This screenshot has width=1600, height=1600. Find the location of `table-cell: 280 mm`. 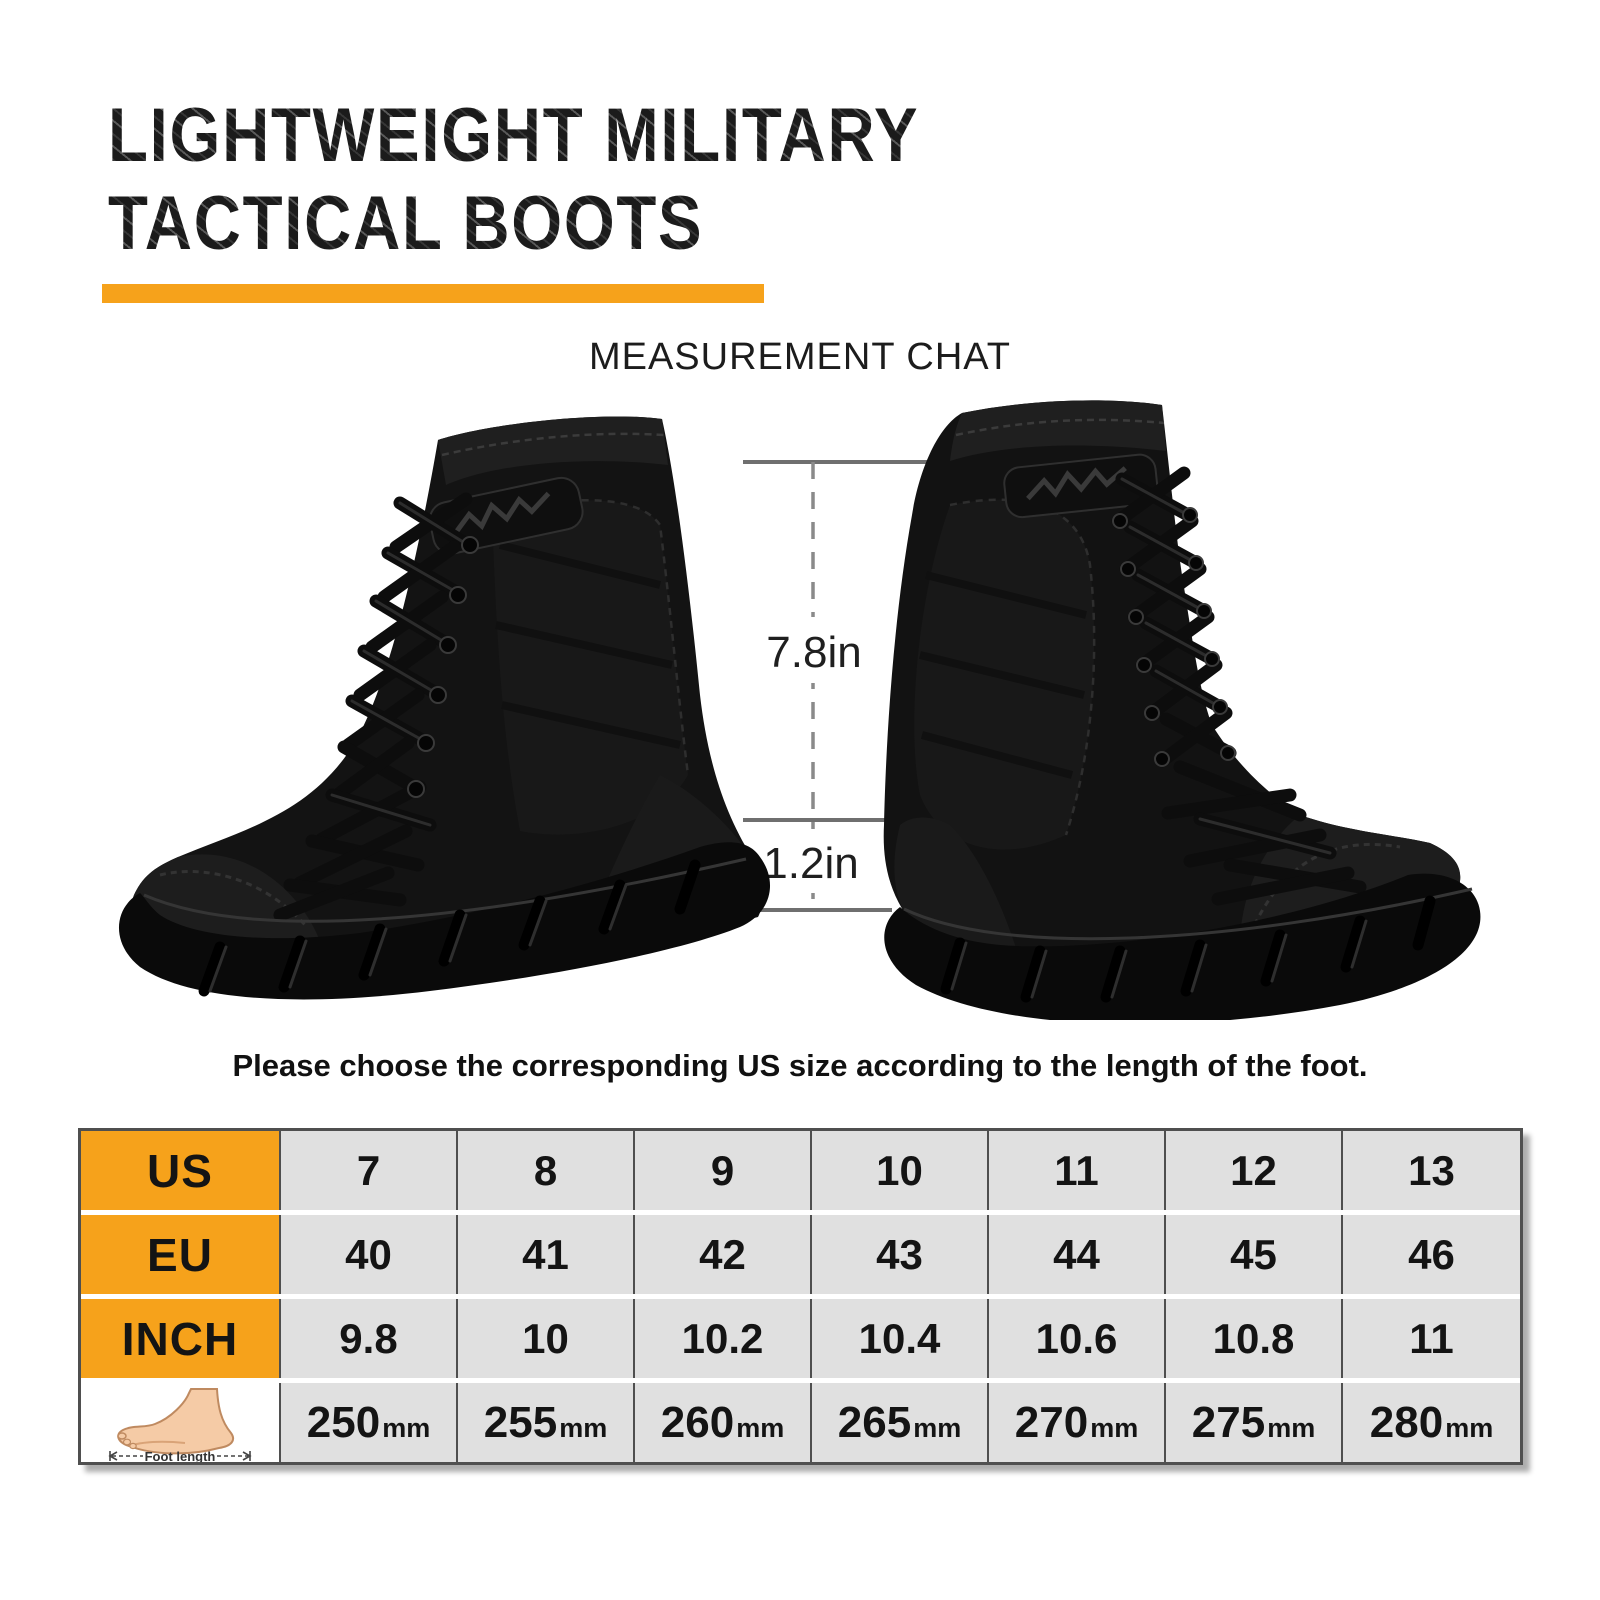

table-cell: 280 mm is located at coordinates (1431, 1422).